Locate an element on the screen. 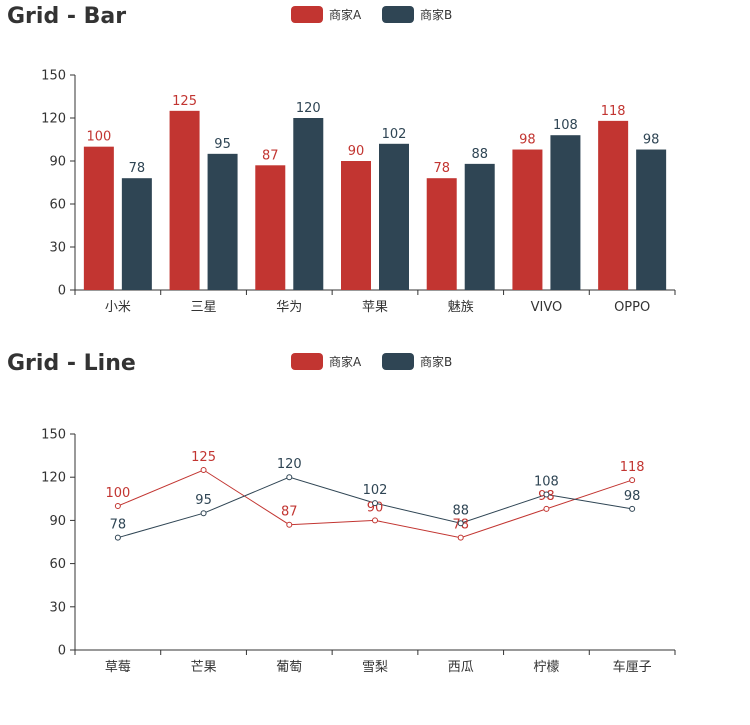 Image resolution: width=750 pixels, height=725 pixels. line-data-label: 95 is located at coordinates (203, 500).